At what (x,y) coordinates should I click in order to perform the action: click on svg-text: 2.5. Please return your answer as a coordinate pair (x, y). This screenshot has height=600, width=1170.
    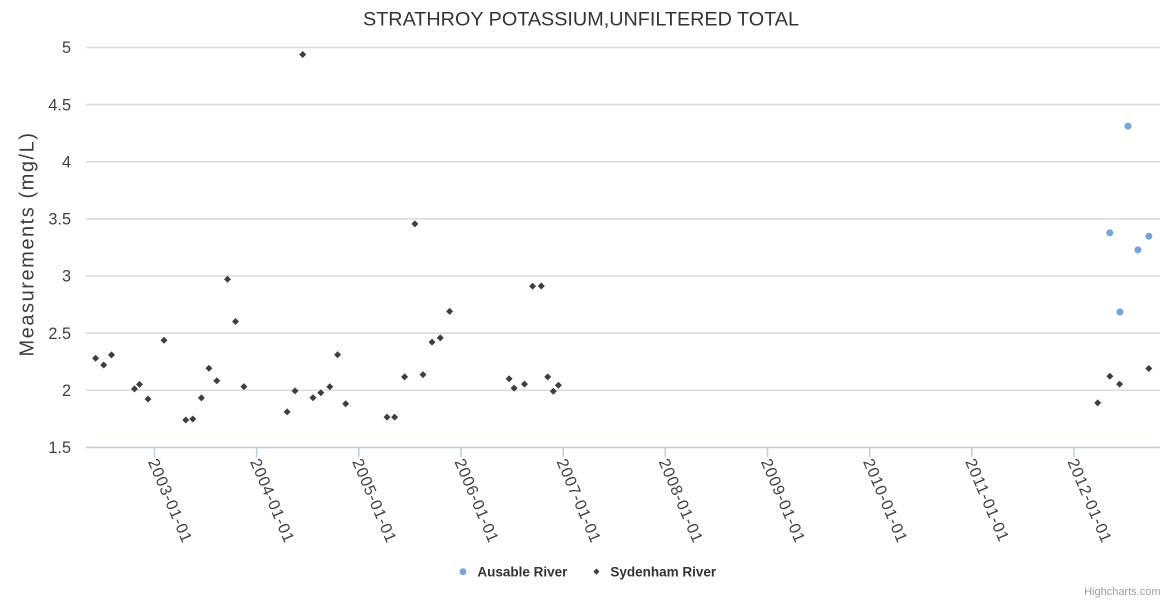
    Looking at the image, I should click on (59, 334).